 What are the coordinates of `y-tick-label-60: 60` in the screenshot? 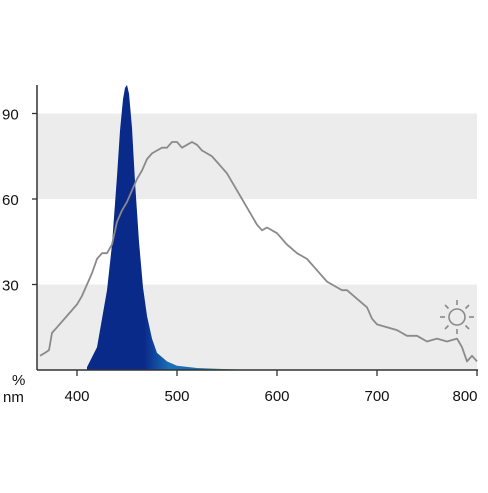 It's located at (10, 200).